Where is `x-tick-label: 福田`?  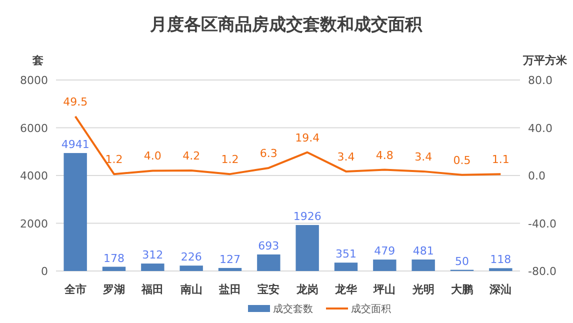 x-tick-label: 福田 is located at coordinates (152, 289).